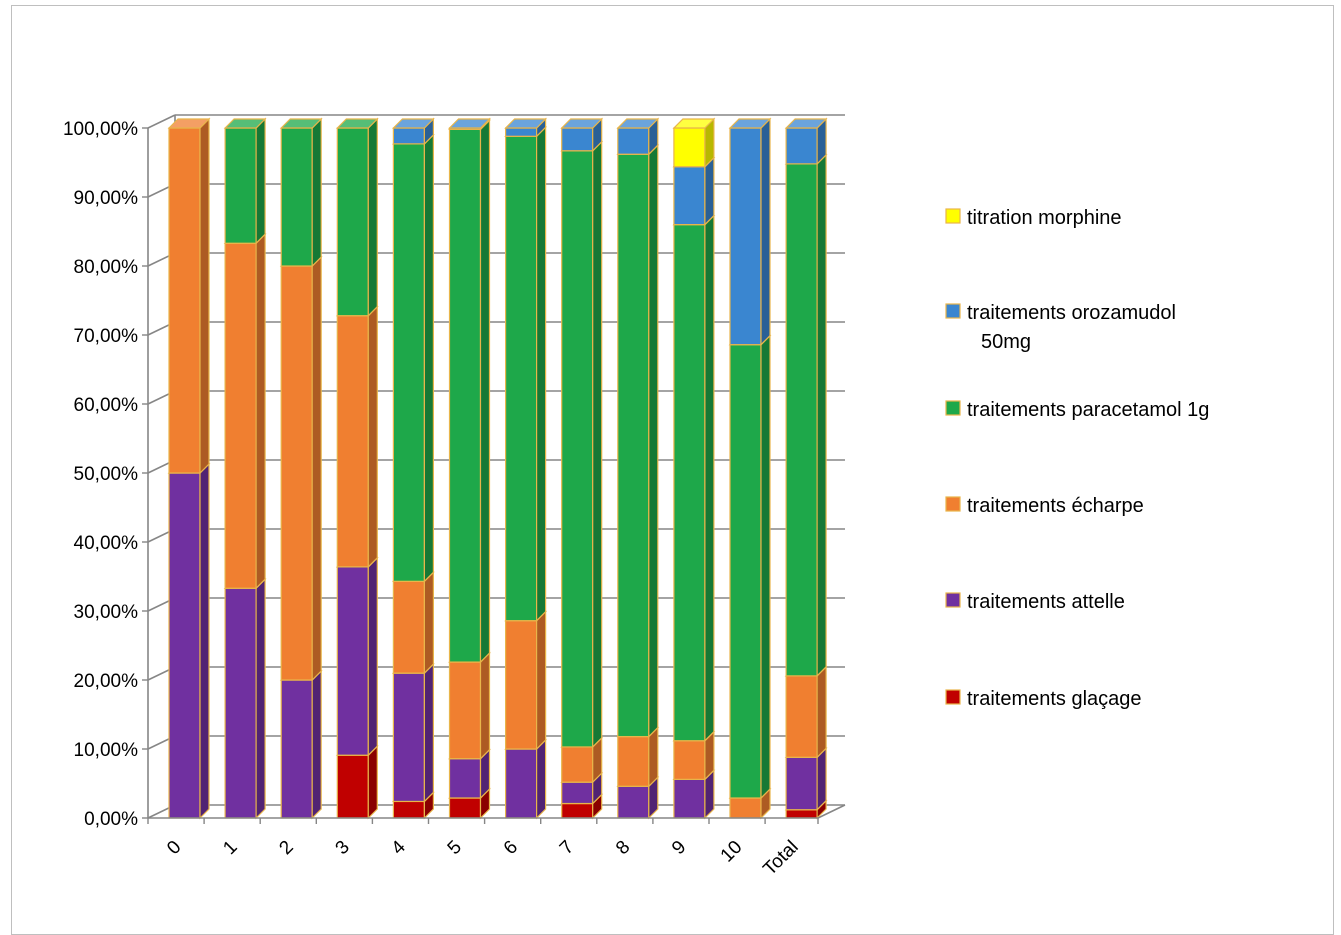  I want to click on legend-label: traitements orozamudol 50mg, so click(1071, 327).